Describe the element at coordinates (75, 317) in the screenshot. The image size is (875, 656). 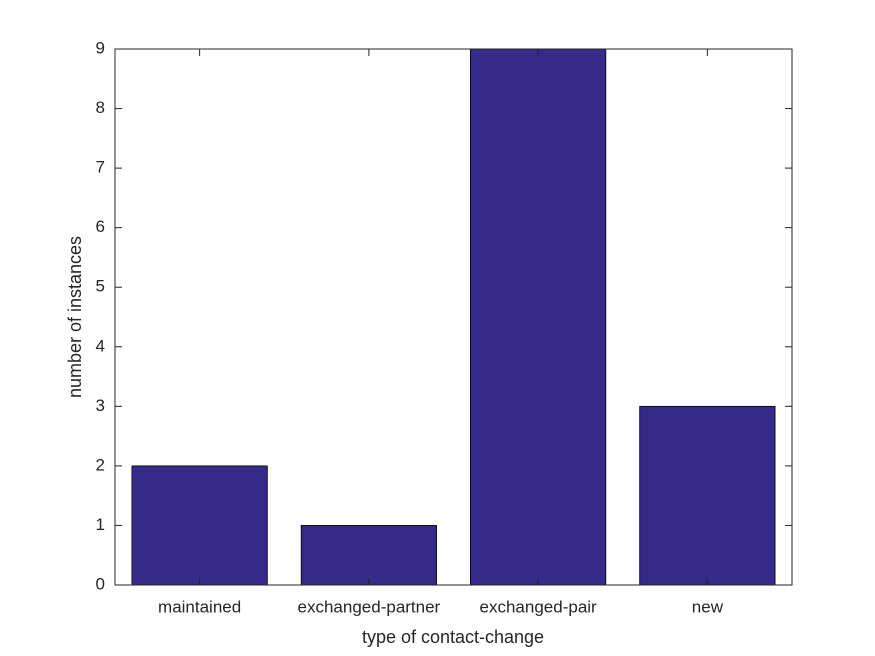
I see `y-axis-label: number of instances` at that location.